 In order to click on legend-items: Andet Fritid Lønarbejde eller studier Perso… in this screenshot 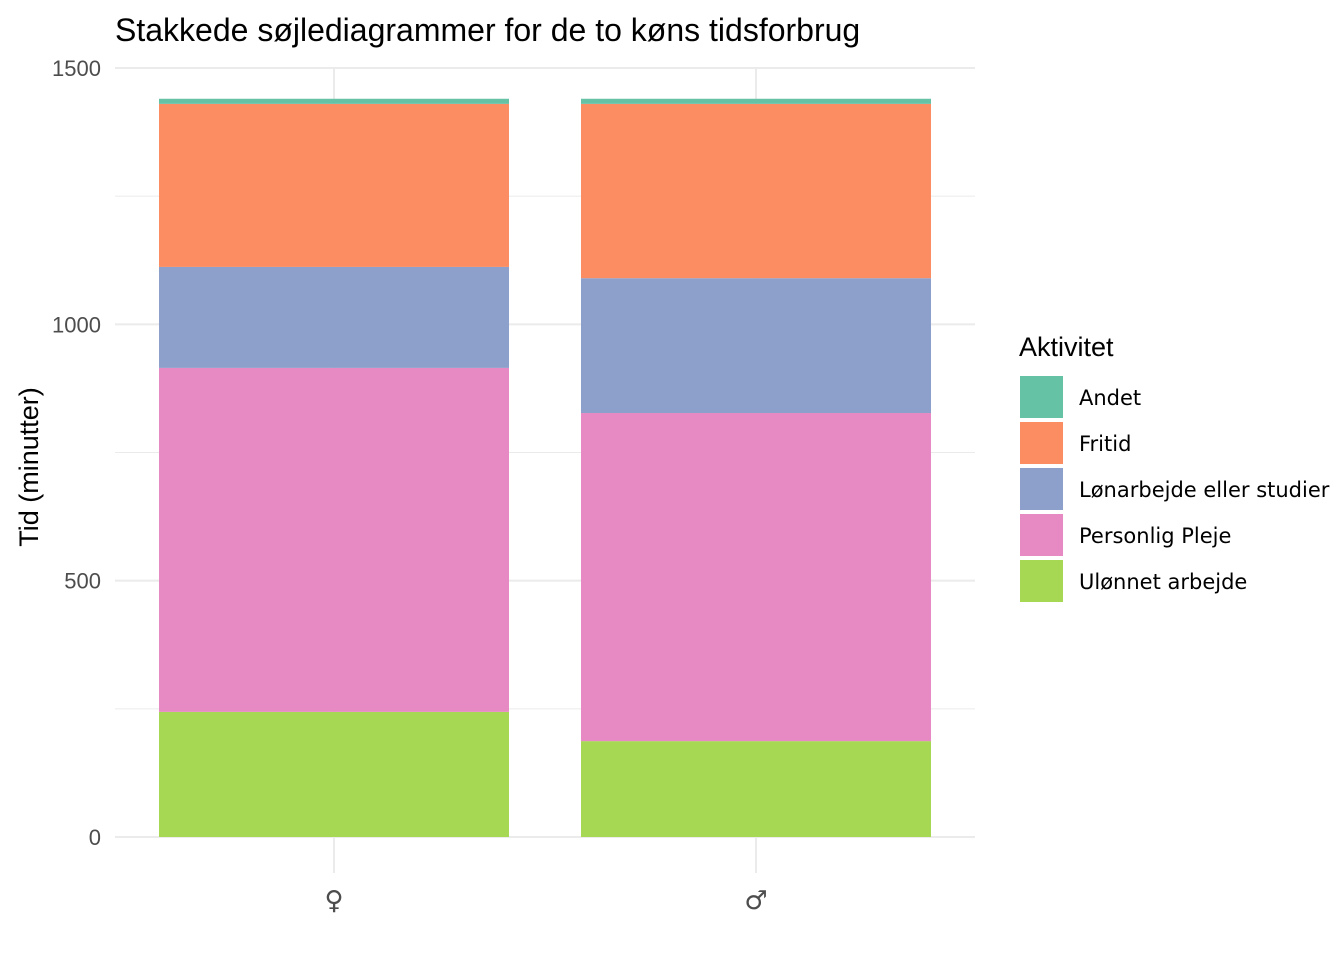, I will do `click(1175, 489)`.